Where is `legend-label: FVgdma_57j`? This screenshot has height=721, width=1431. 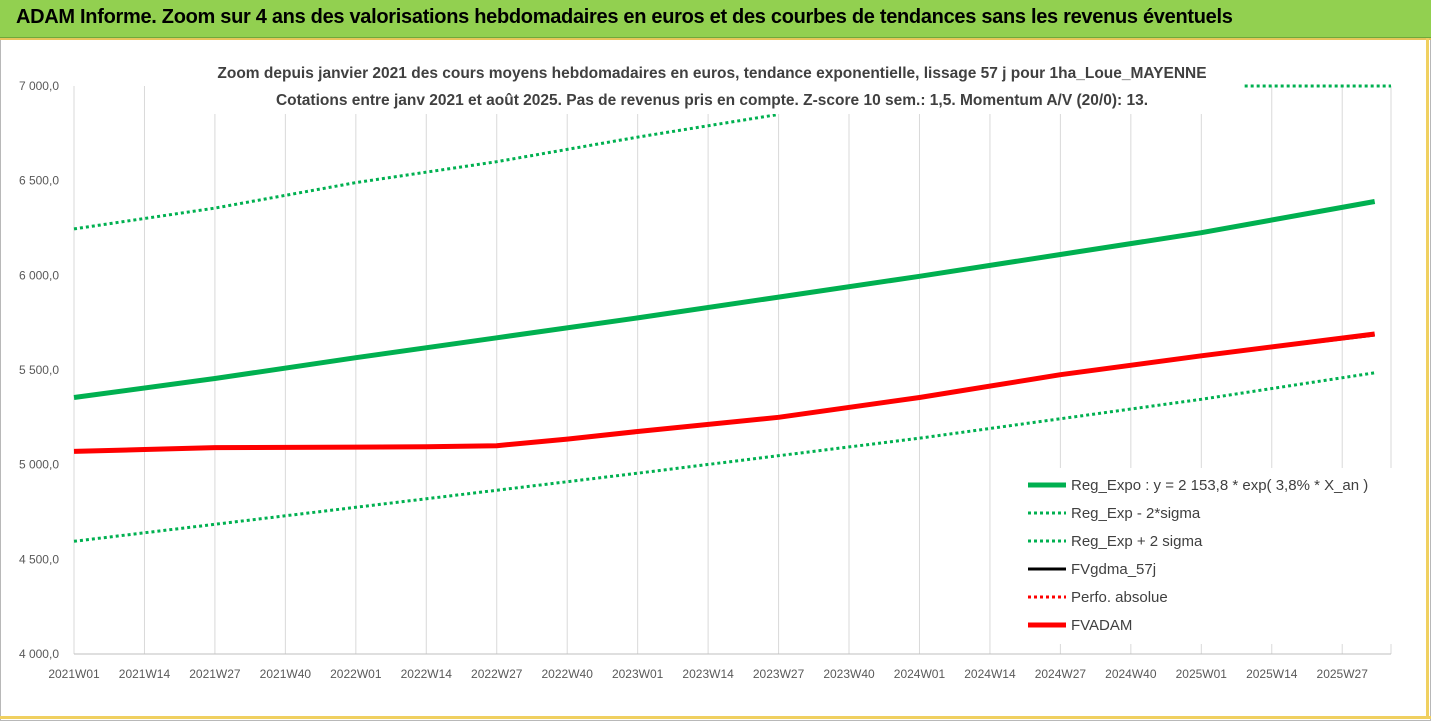
legend-label: FVgdma_57j is located at coordinates (1113, 569).